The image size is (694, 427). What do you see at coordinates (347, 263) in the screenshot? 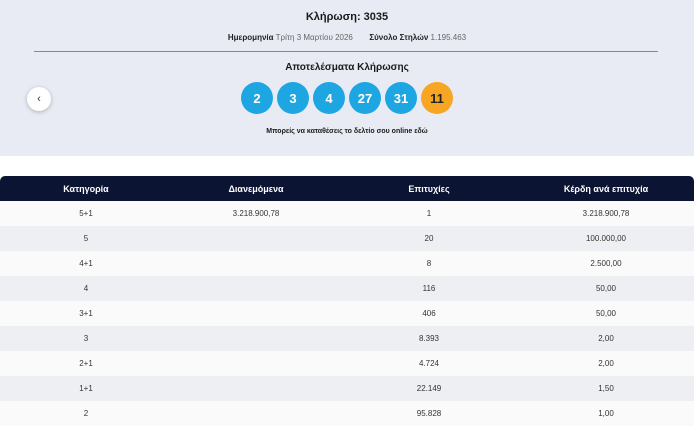
I see `table-row: 4+1 8 2.500,00` at bounding box center [347, 263].